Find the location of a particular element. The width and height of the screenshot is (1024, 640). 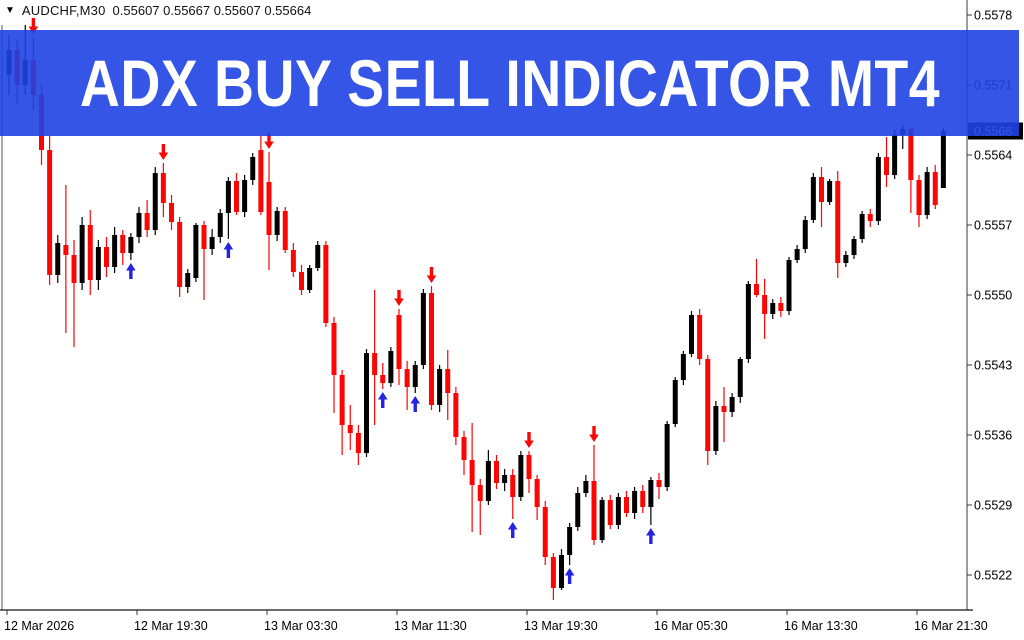

price-tick-label: 0.5543 is located at coordinates (993, 366).